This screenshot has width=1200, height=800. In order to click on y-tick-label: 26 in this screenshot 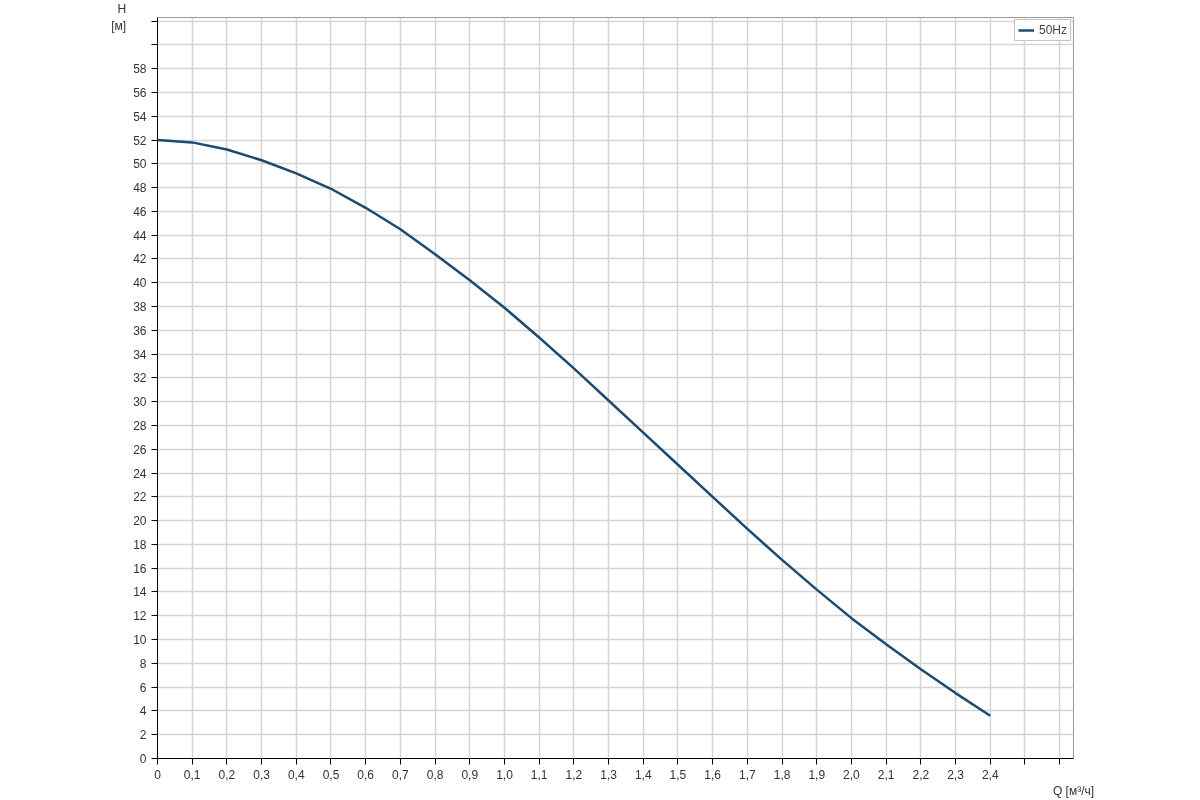, I will do `click(140, 449)`.